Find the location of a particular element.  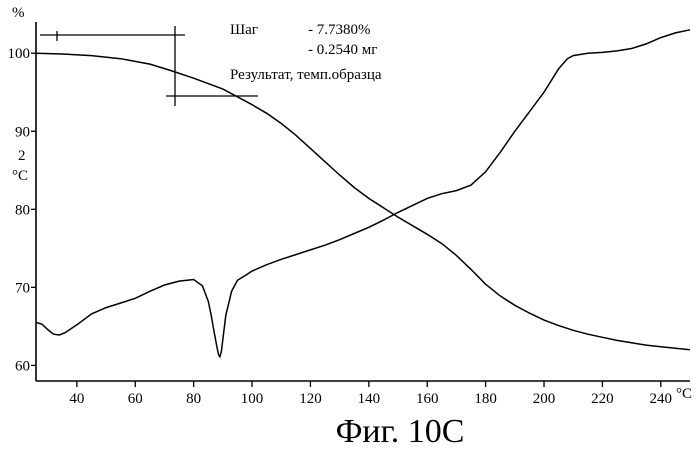

annotation-step-percent: - 7.7380% is located at coordinates (339, 30).